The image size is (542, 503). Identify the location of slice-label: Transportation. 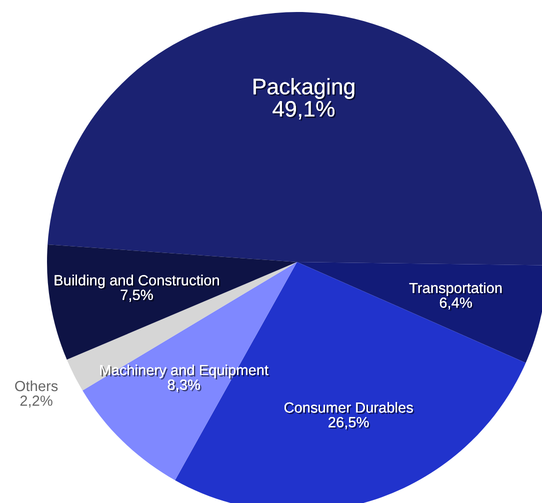
(456, 290).